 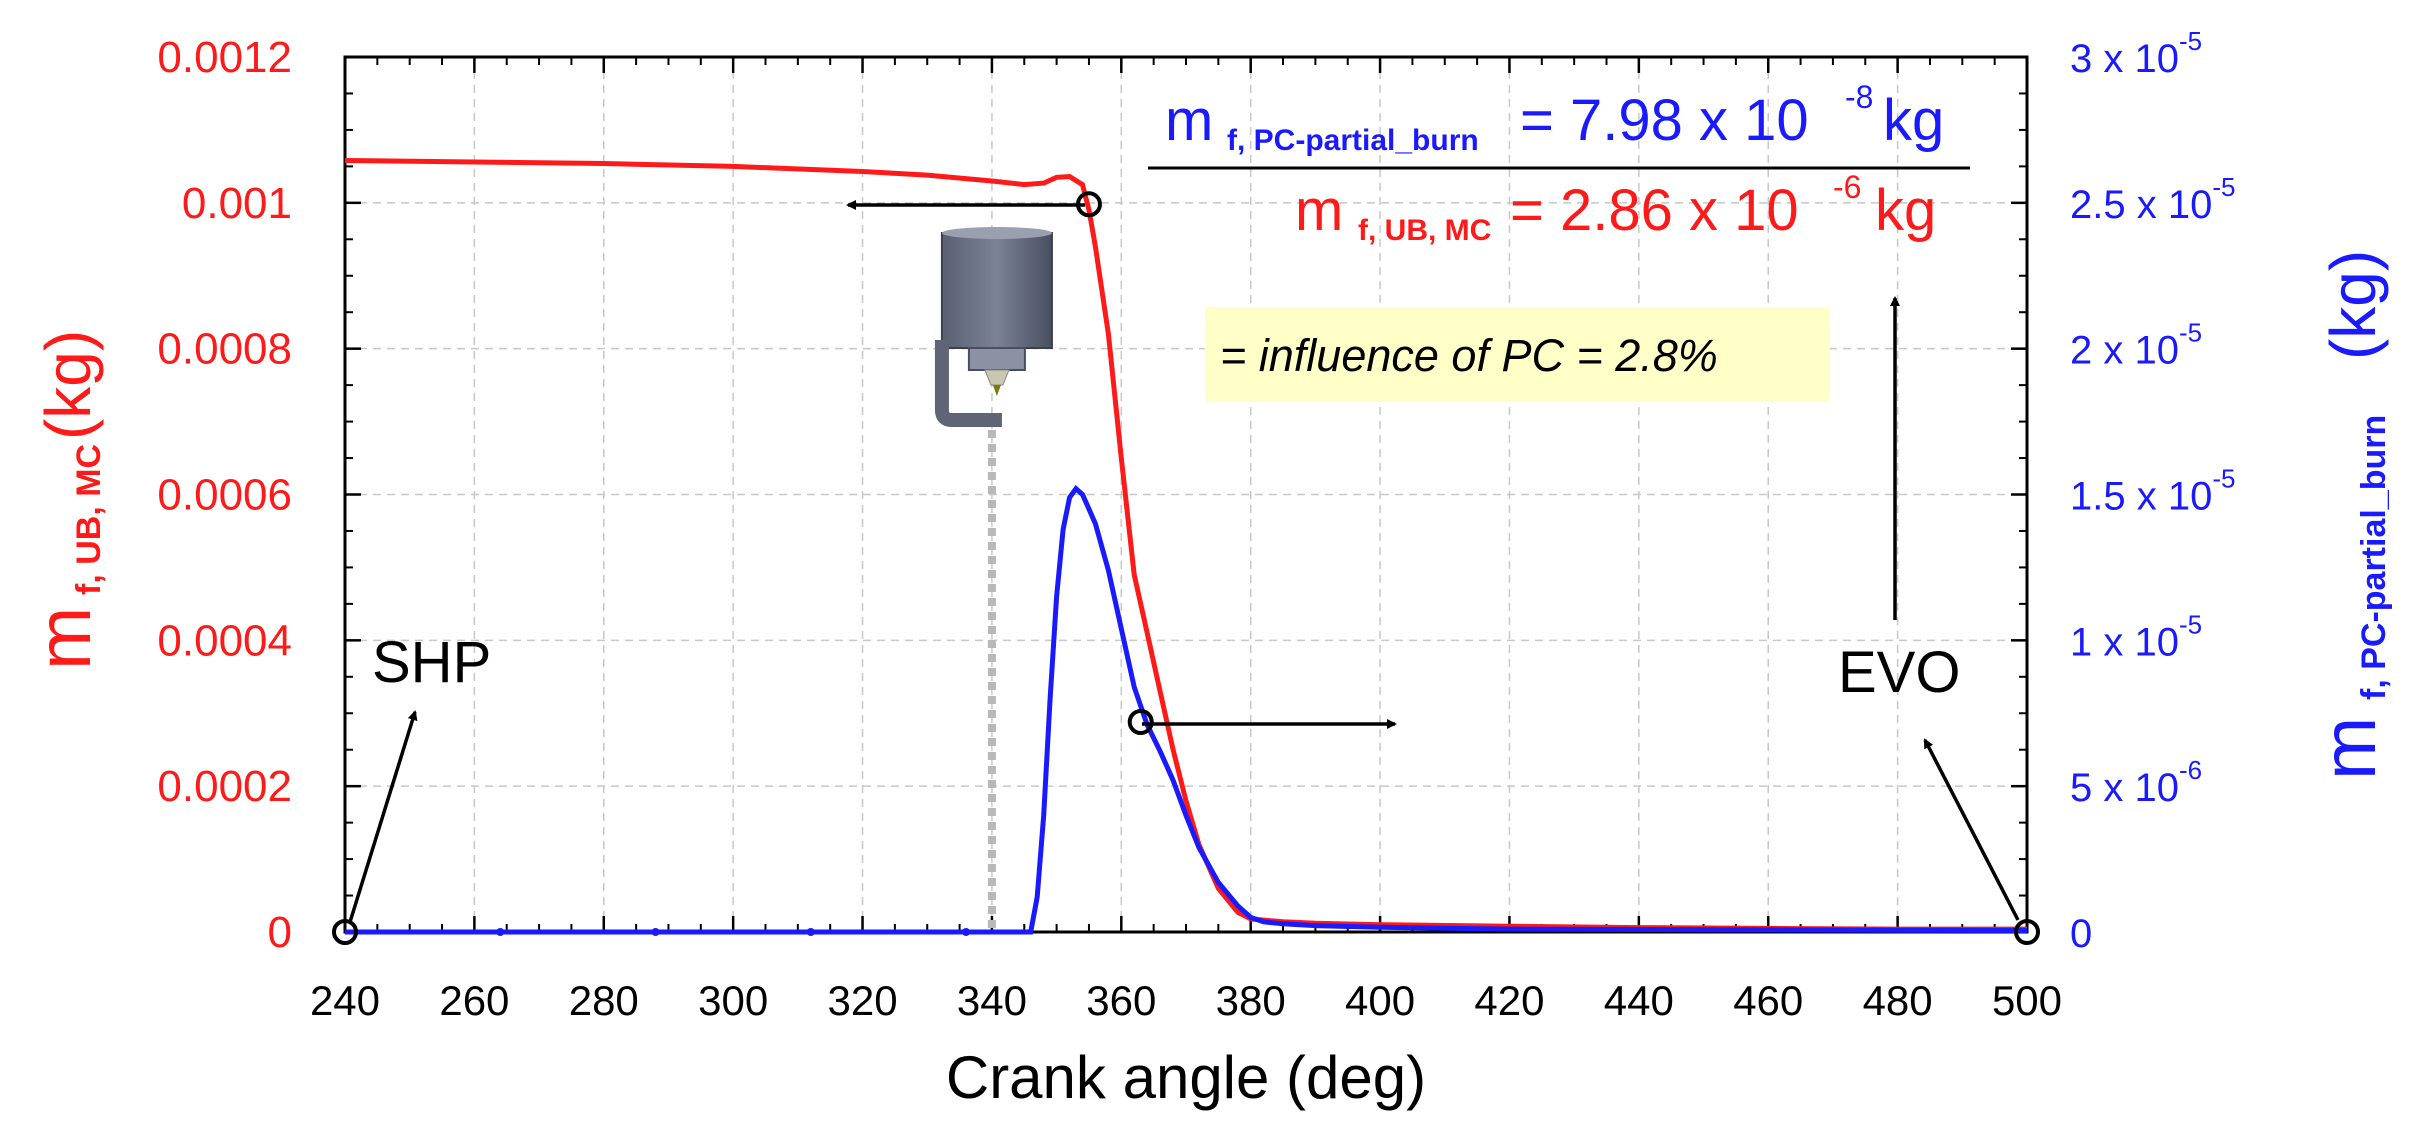 I want to click on y-left-axis-label: m f, UB, MC (kg), so click(x=65, y=500).